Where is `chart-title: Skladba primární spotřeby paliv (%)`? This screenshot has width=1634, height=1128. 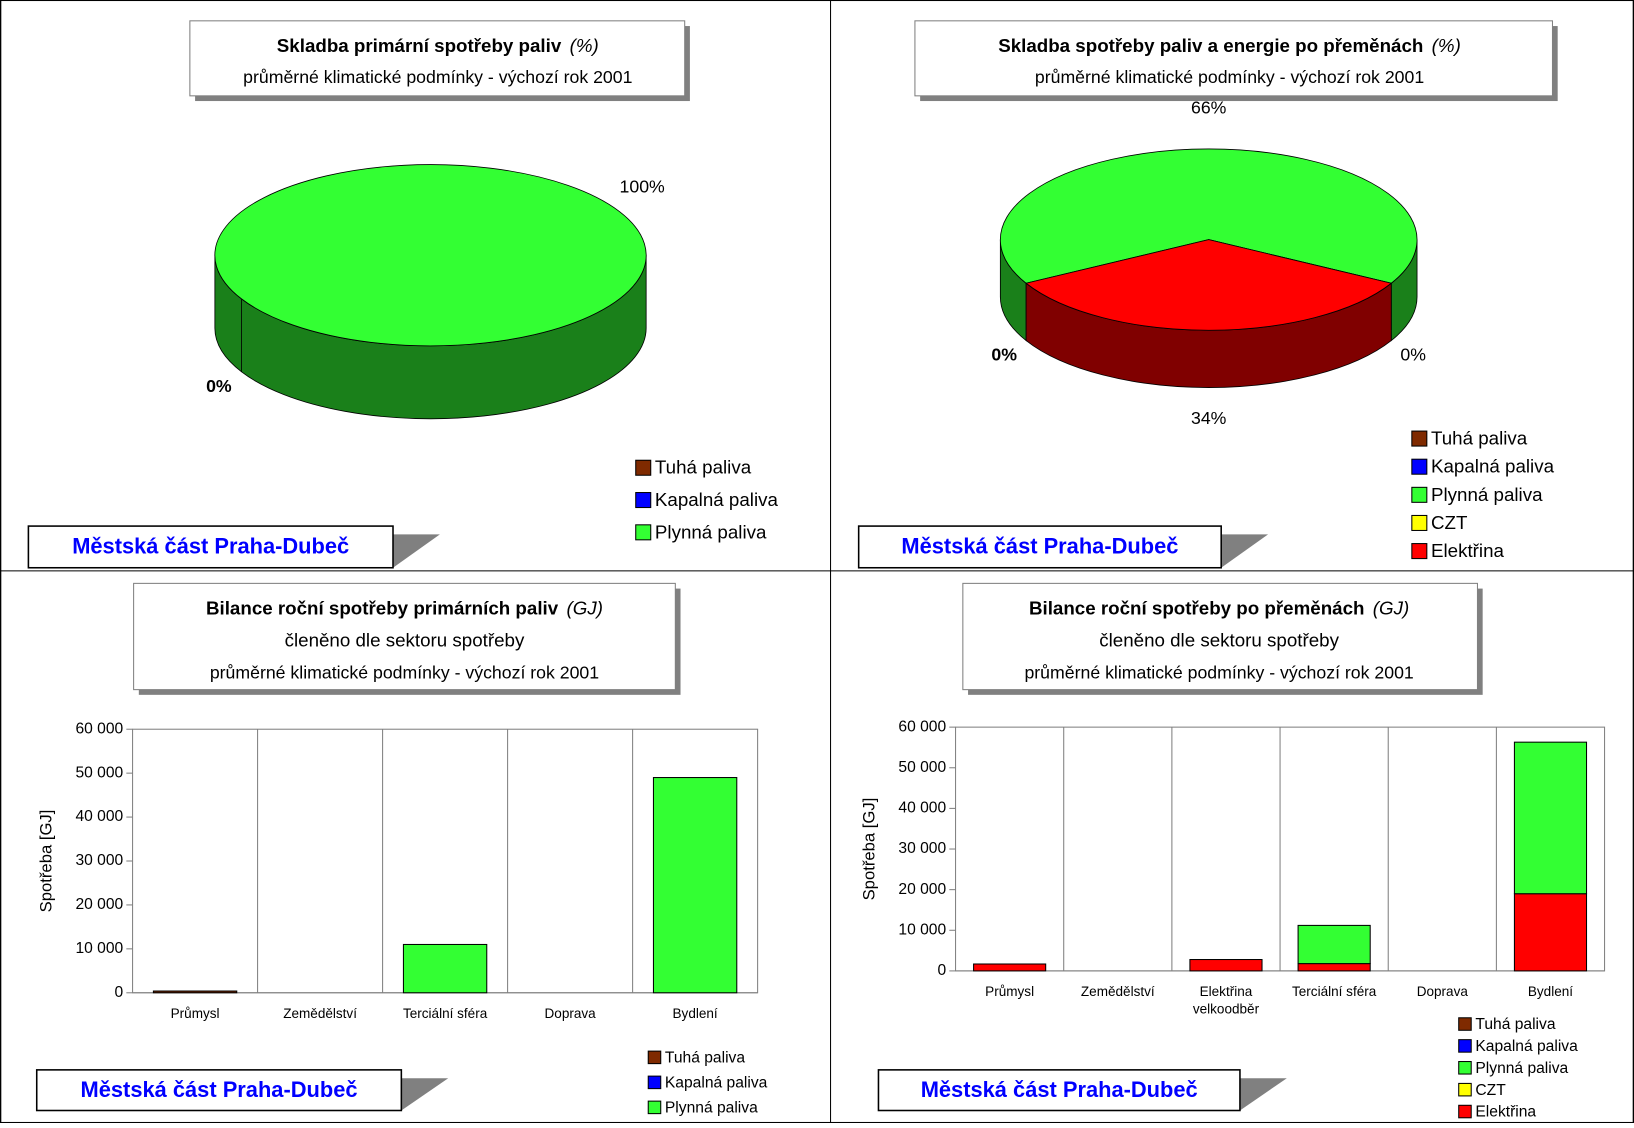 chart-title: Skladba primární spotřeby paliv (%) is located at coordinates (438, 45).